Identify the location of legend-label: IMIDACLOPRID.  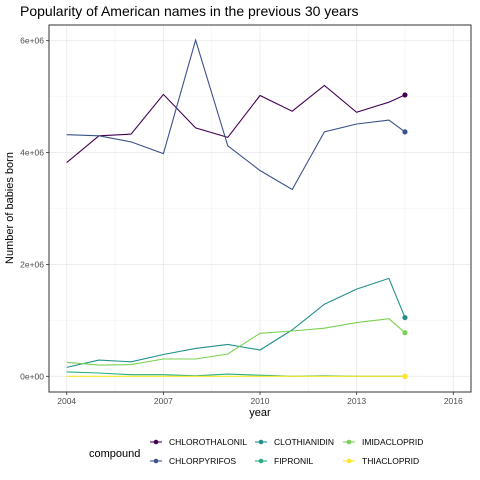
(392, 442).